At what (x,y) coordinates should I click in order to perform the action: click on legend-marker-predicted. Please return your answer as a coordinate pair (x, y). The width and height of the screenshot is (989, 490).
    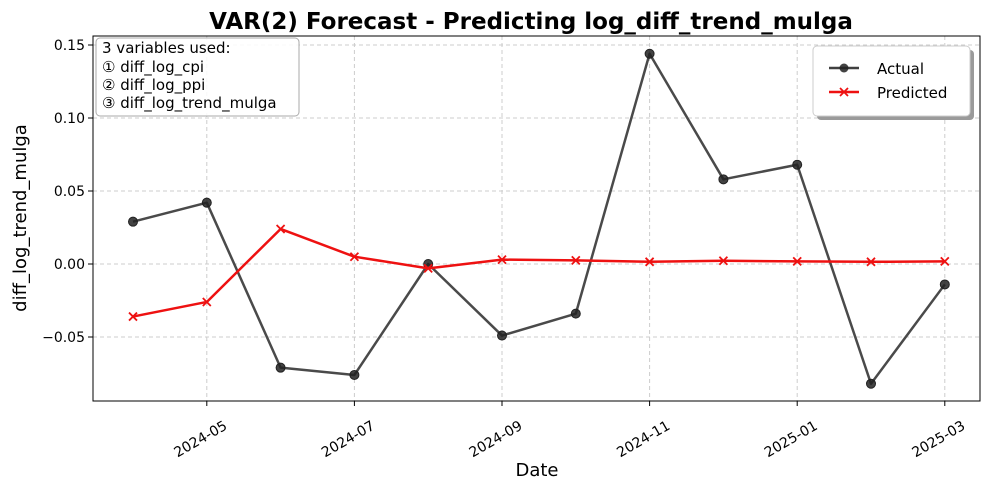
    Looking at the image, I should click on (844, 92).